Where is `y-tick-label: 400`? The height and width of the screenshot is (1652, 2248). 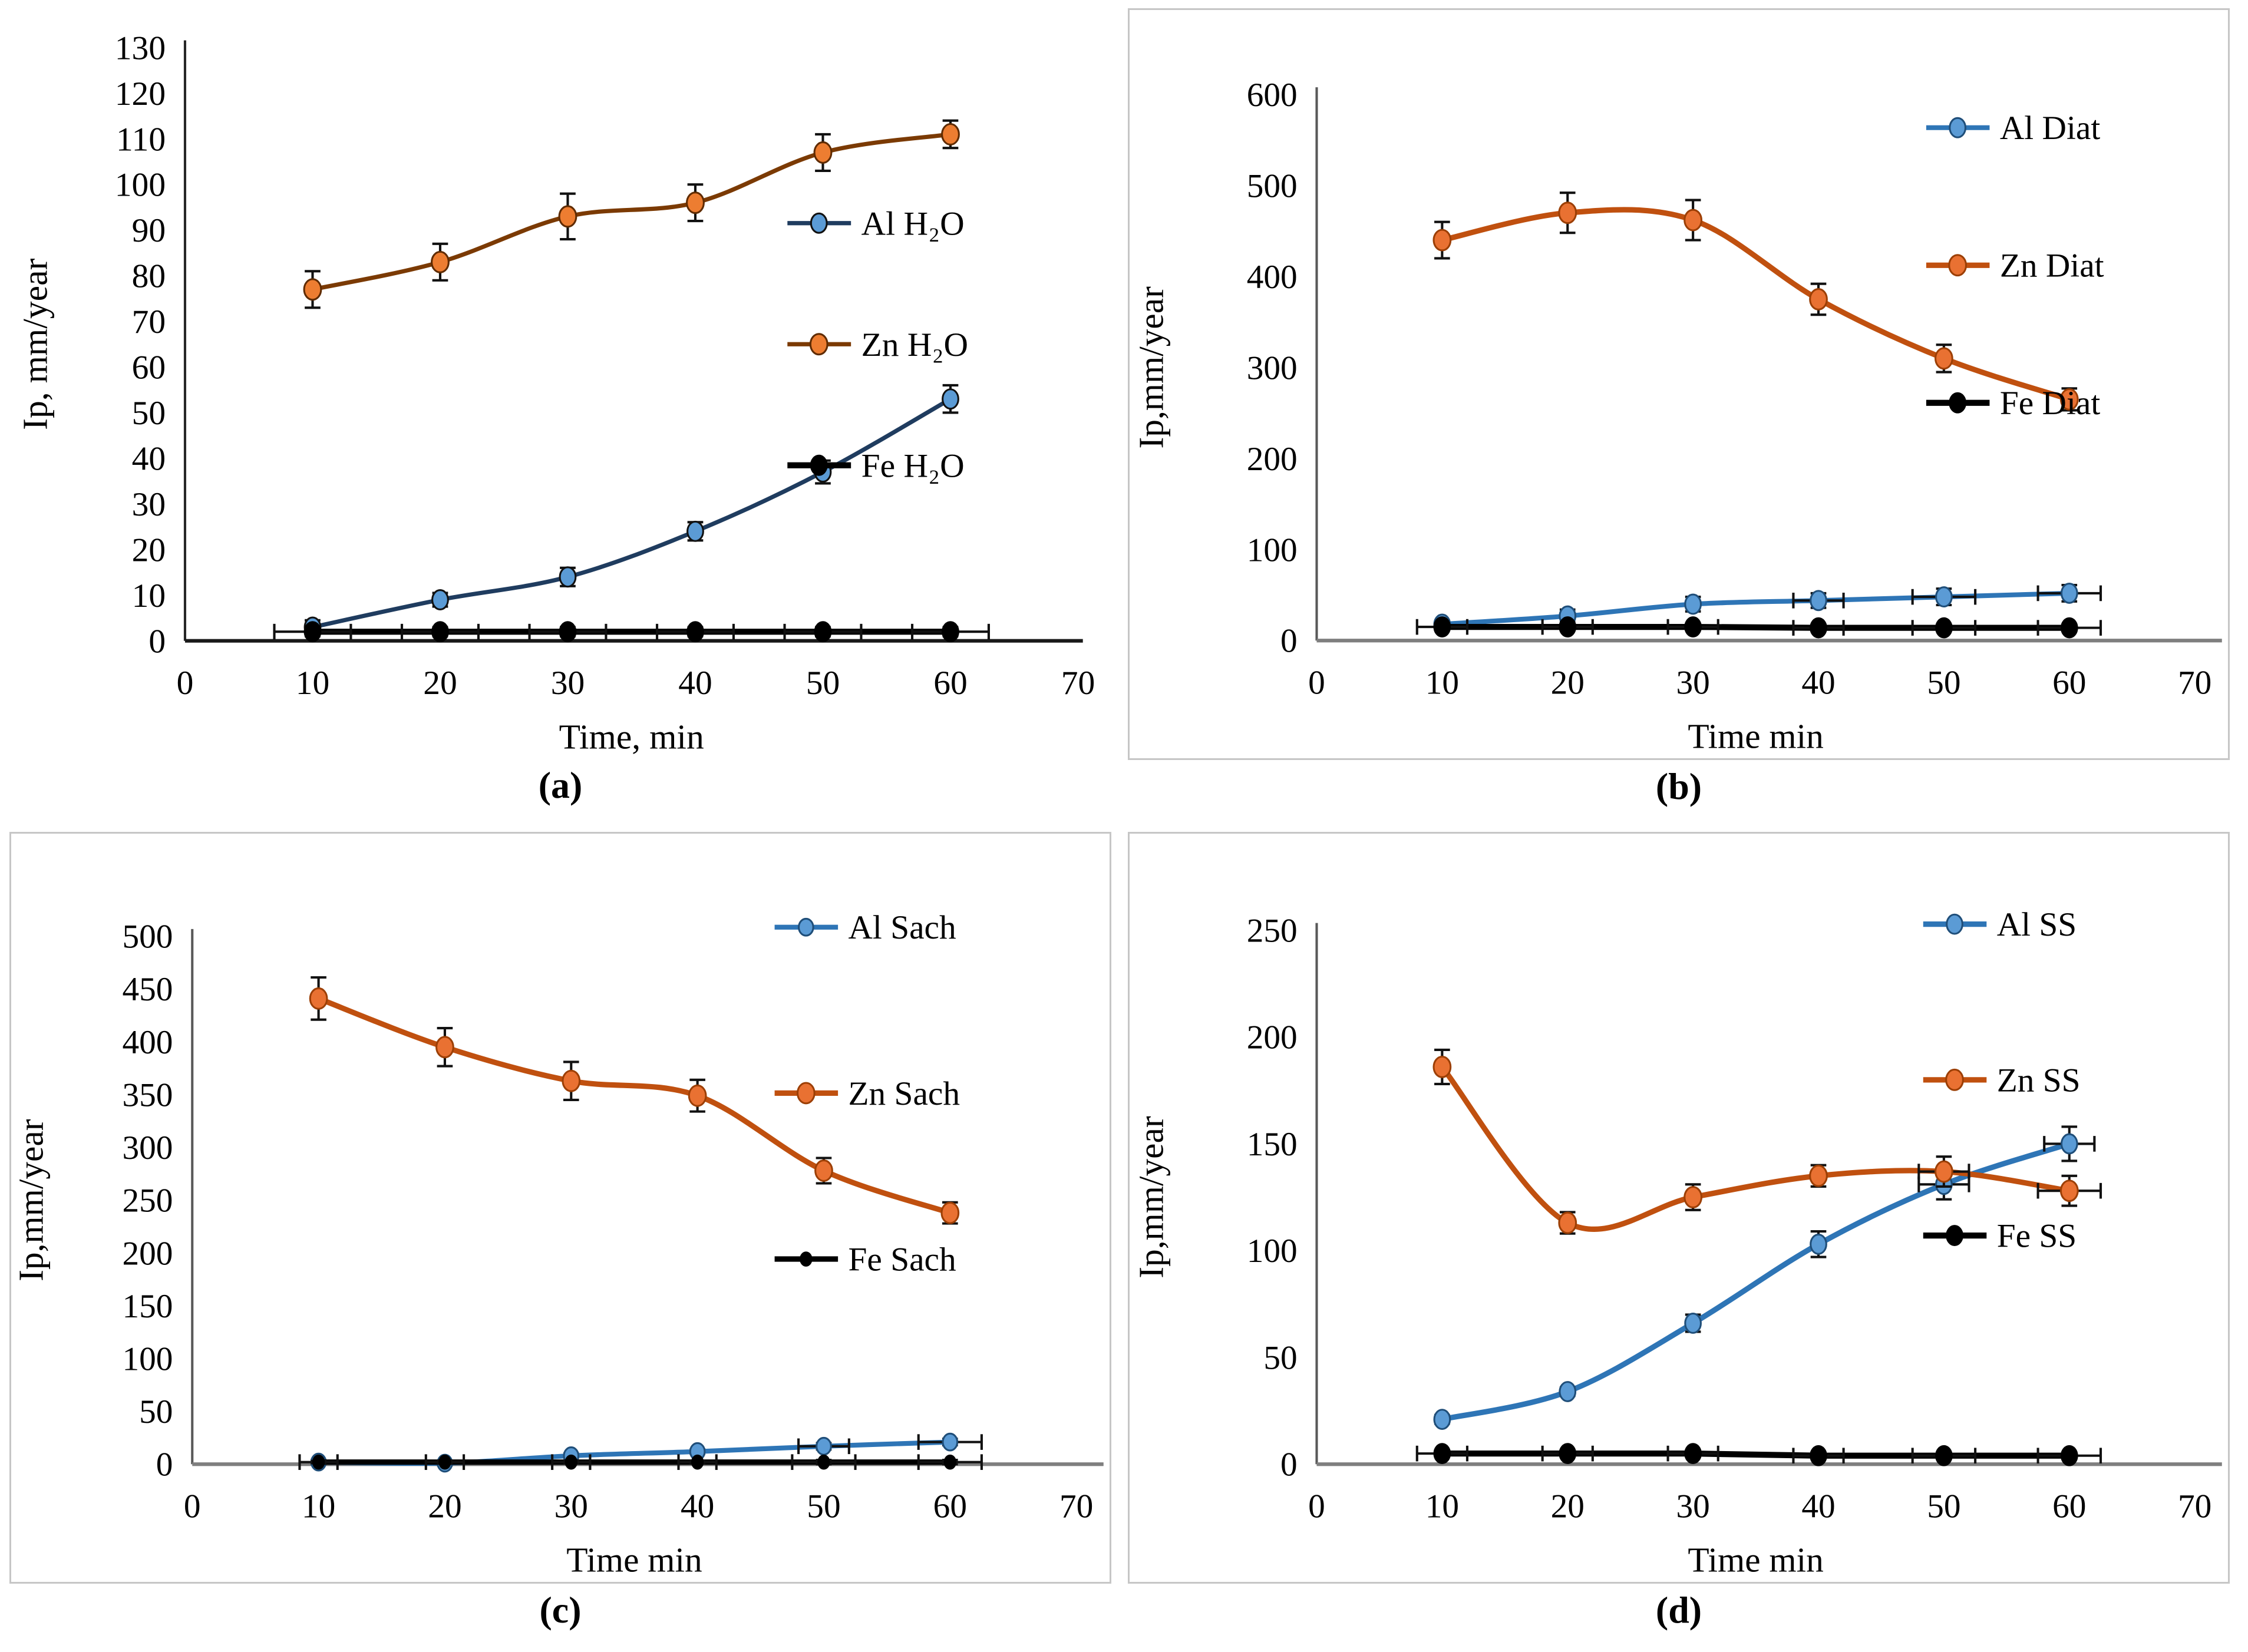
y-tick-label: 400 is located at coordinates (147, 1042).